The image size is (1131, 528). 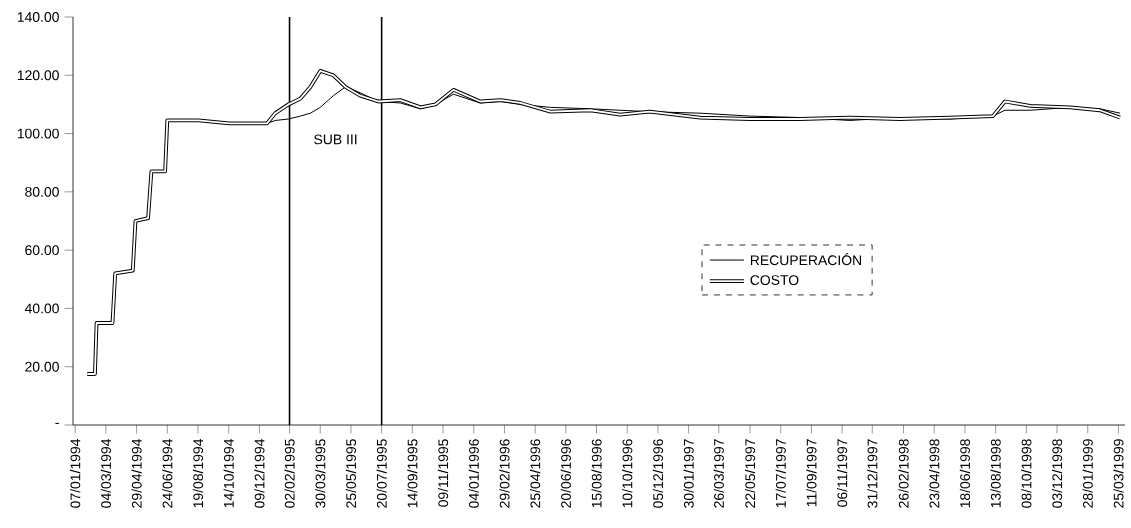 What do you see at coordinates (42, 250) in the screenshot?
I see `y-tick-label: 60.00` at bounding box center [42, 250].